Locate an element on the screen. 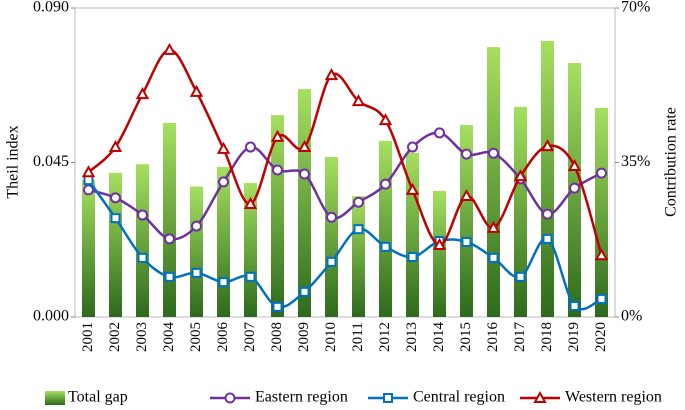  y-axis-label: Theil index is located at coordinates (13, 161).